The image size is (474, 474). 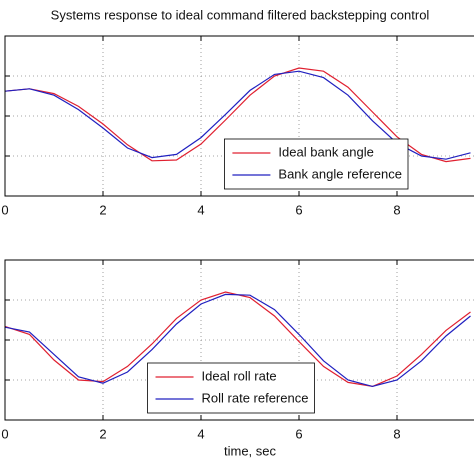 I want to click on legend-label: Ideal roll rate, so click(x=239, y=375).